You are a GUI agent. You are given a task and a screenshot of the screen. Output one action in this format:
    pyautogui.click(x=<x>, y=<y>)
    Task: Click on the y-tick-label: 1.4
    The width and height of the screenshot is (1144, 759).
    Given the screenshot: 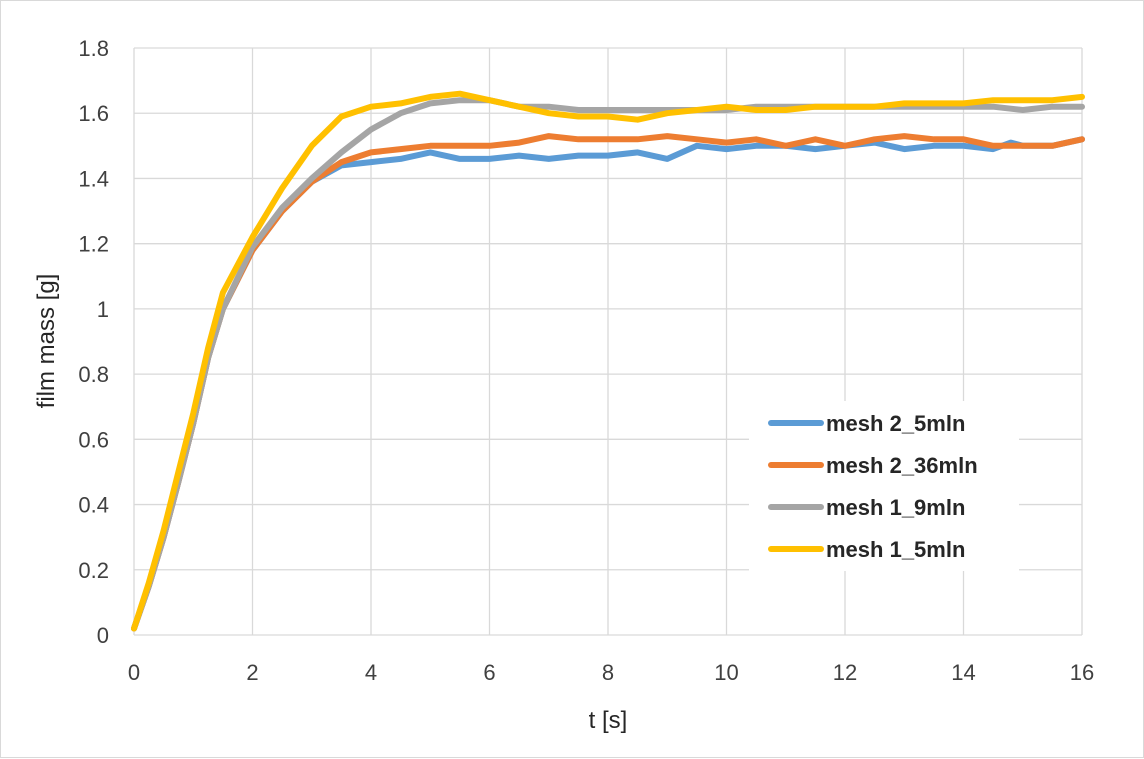 What is the action you would take?
    pyautogui.click(x=93, y=178)
    